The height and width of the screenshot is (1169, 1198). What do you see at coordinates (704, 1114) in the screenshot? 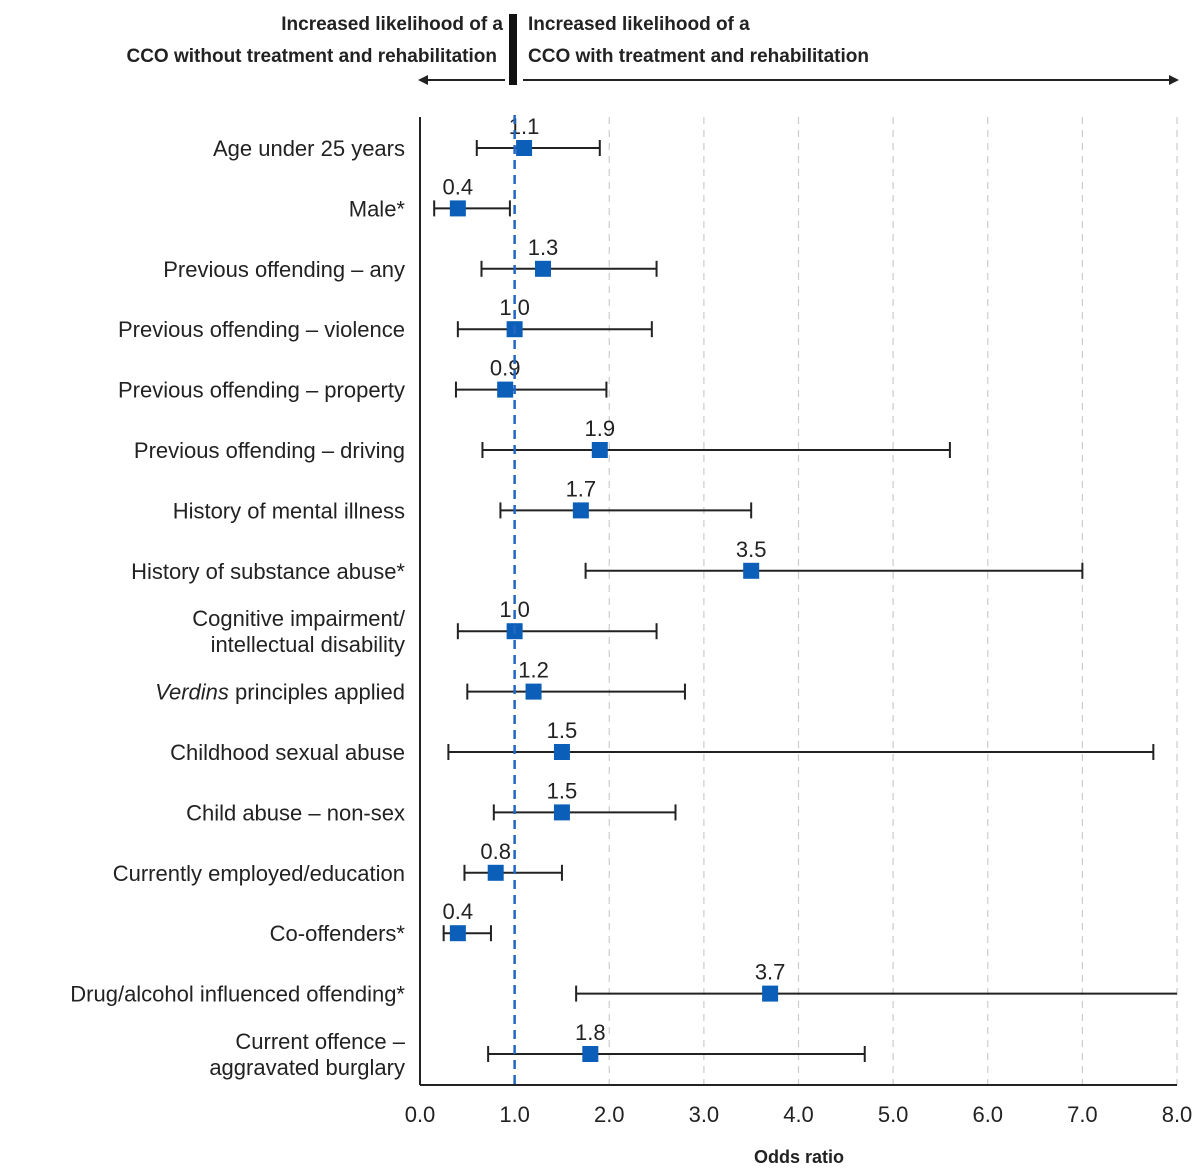
I see `x-tick-label: 3.0` at bounding box center [704, 1114].